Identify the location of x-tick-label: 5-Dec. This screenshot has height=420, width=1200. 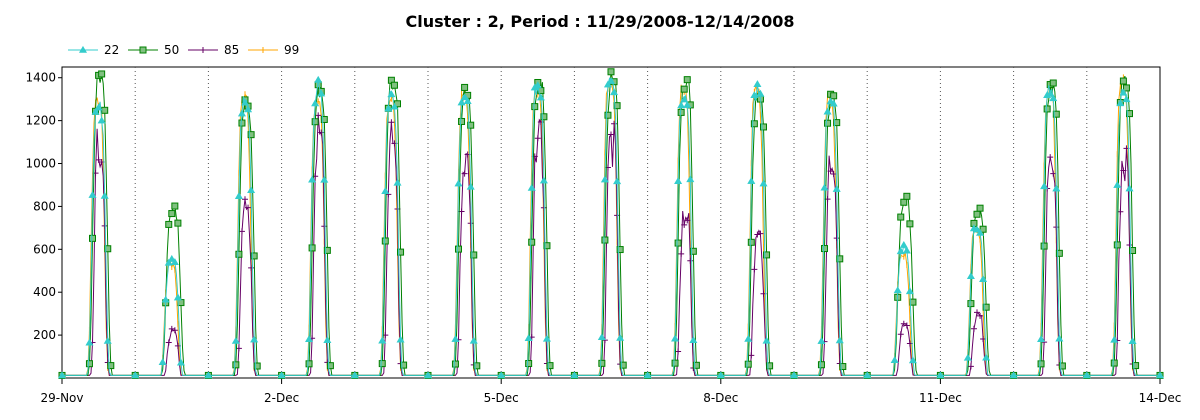
(501, 398).